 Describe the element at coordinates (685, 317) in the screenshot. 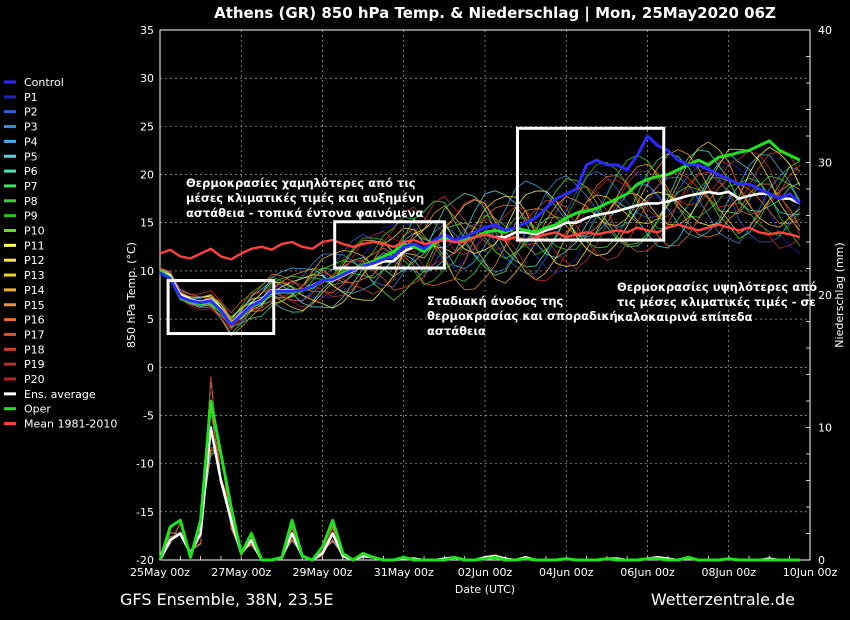

I see `annotation-text: καλοκαιρινά επίπεδα` at that location.